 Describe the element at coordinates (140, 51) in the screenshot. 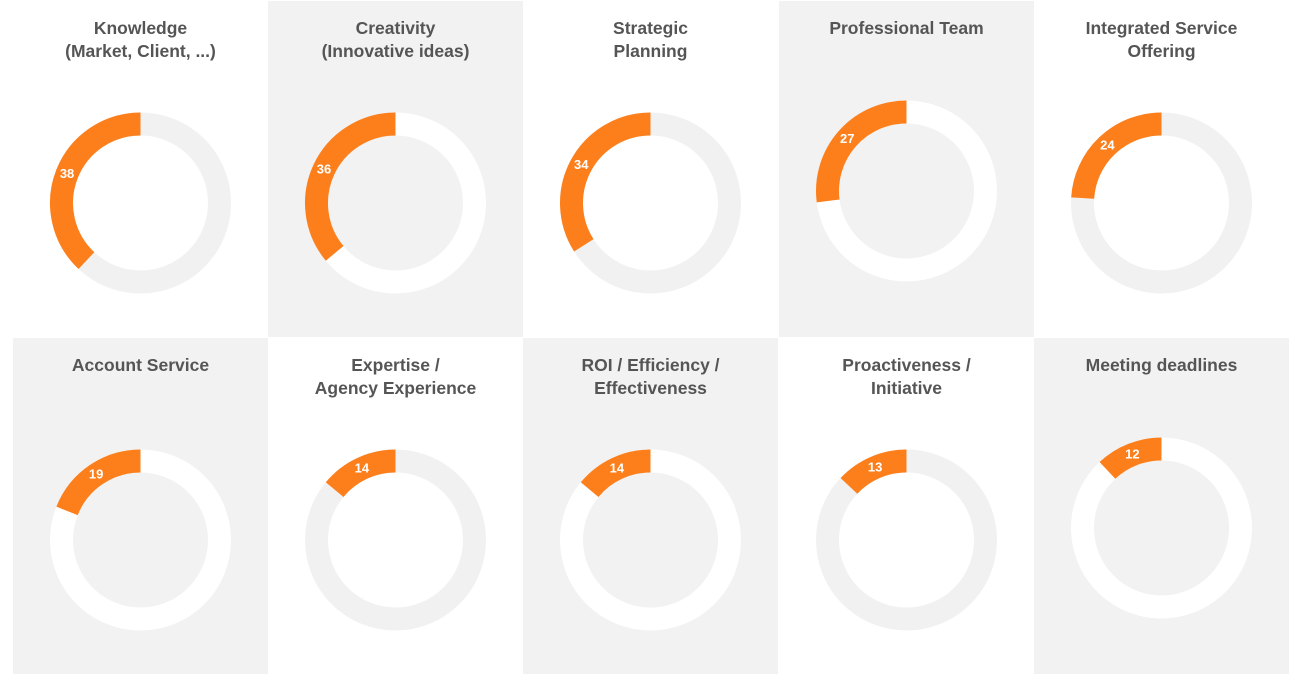

I see `chart-title-line: (Market, Client, ...)` at that location.